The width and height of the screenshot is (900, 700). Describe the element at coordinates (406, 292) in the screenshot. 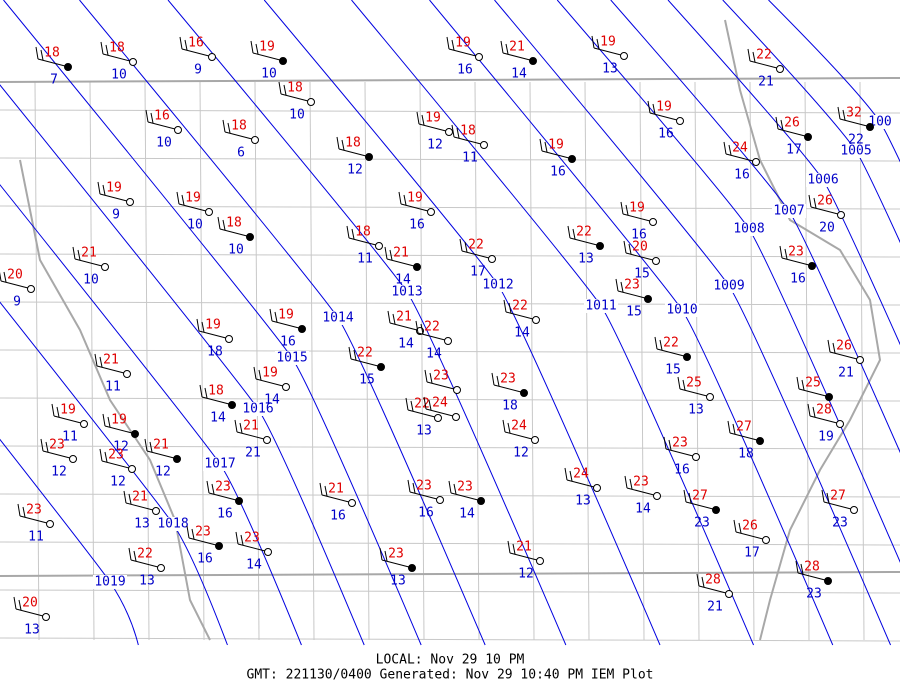

I see `isobar-label: 1013` at that location.